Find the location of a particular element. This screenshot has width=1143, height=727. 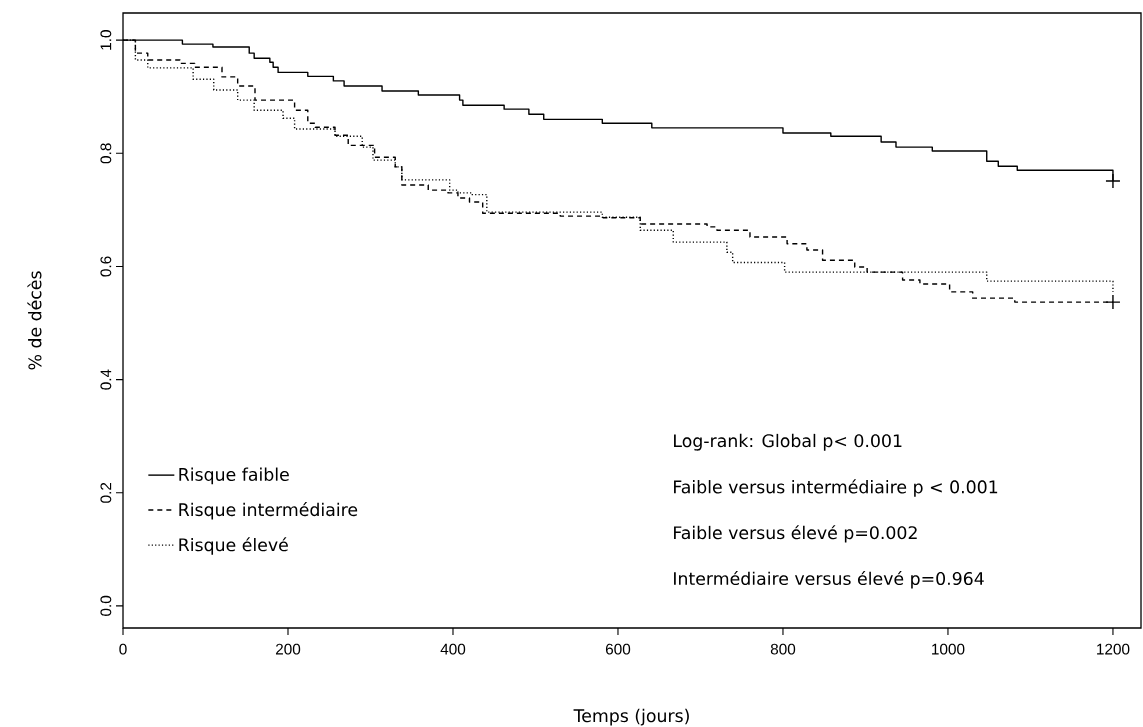

y-axis-title: % de décès is located at coordinates (34, 320).